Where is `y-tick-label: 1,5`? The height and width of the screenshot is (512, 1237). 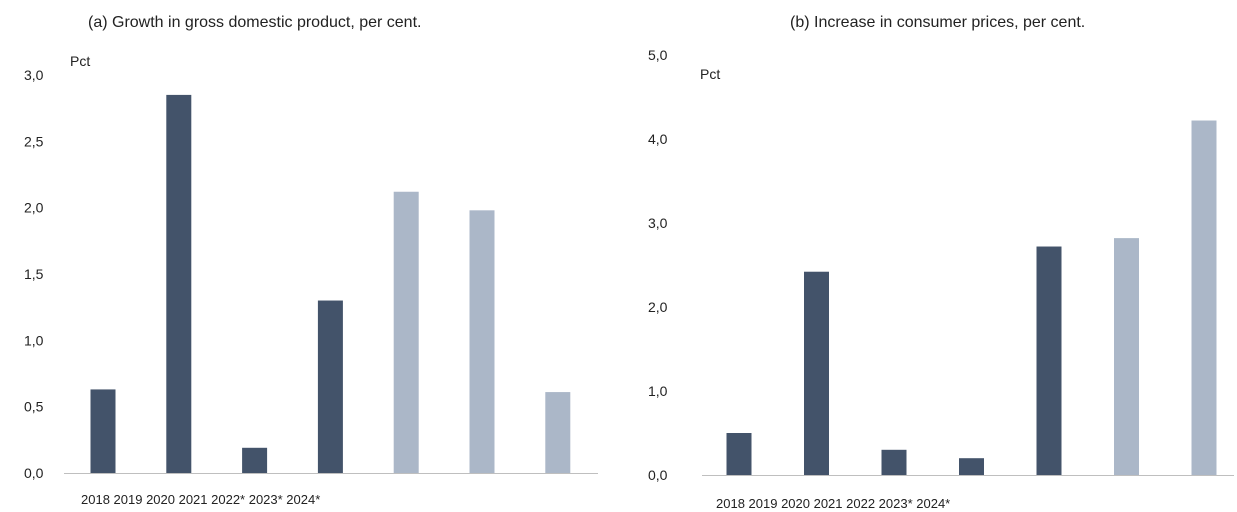
y-tick-label: 1,5 is located at coordinates (34, 274).